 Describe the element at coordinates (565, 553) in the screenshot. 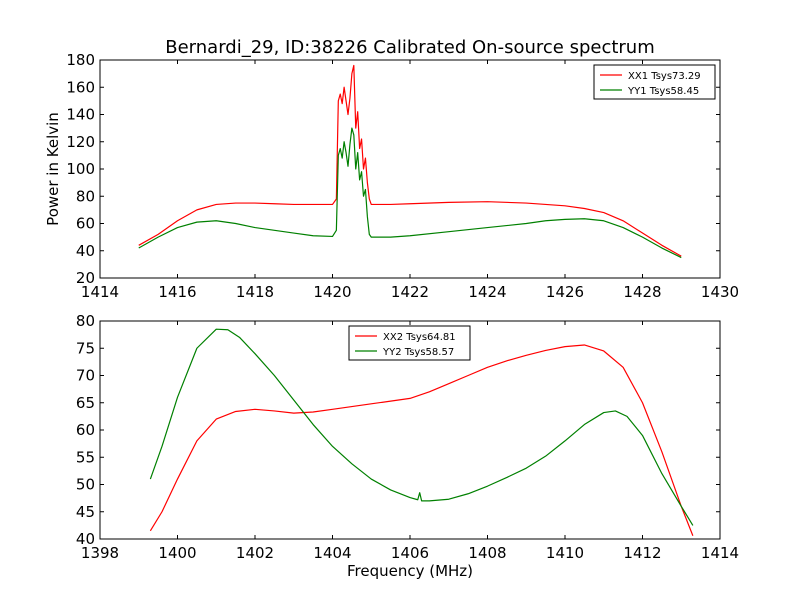

I see `x-tick-label: 1410` at that location.